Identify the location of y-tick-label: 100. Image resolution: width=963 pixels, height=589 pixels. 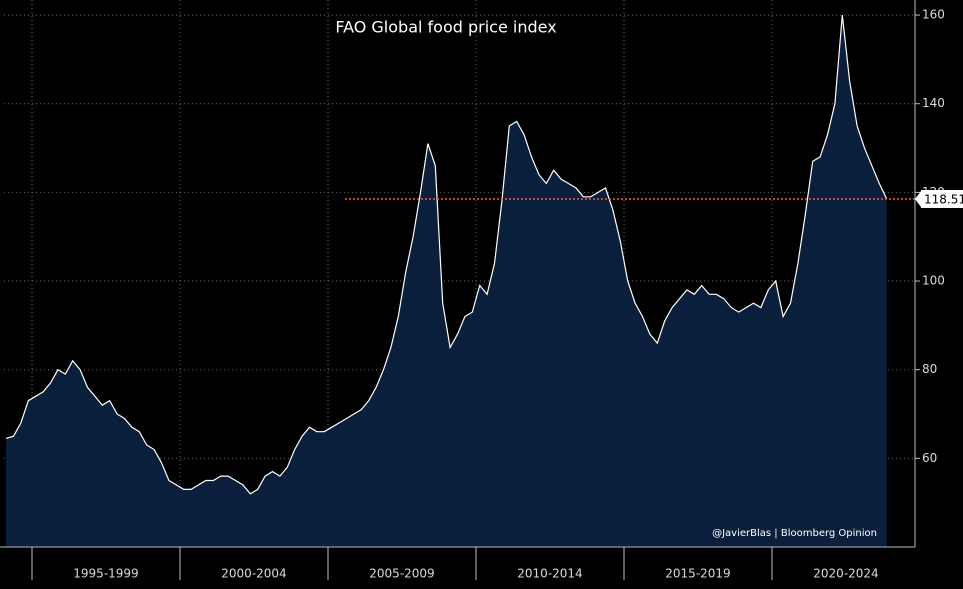
(933, 281).